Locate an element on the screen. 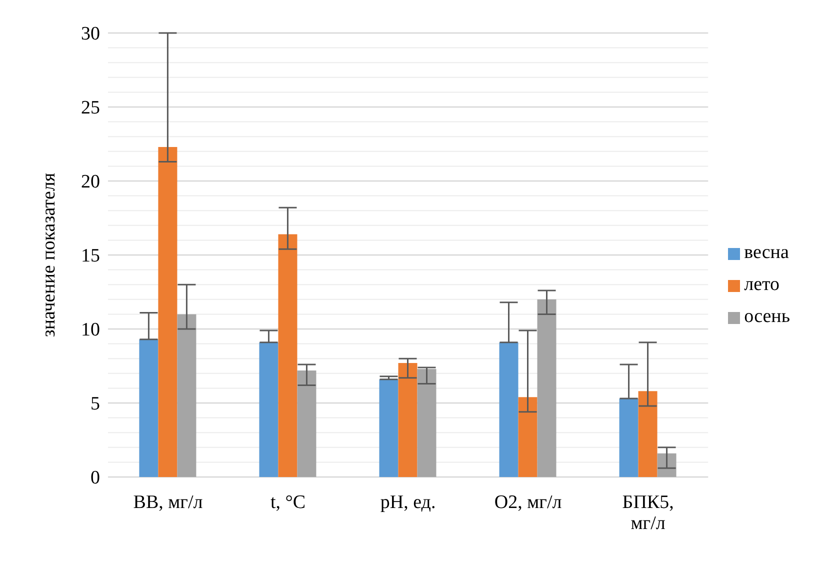 The width and height of the screenshot is (818, 570). x-tick-label: ВВ, мг/л is located at coordinates (168, 503).